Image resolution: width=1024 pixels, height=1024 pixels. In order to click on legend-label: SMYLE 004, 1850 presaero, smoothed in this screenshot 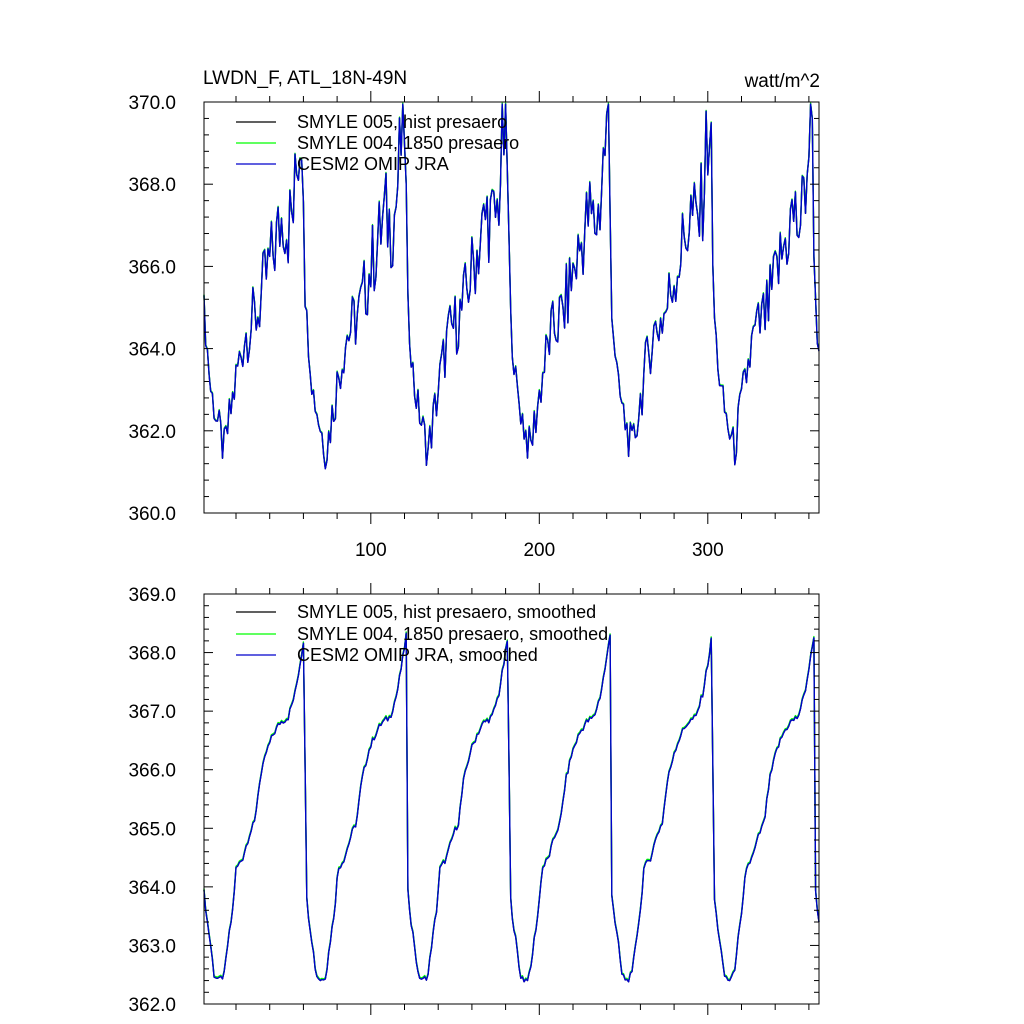, I will do `click(452, 634)`.